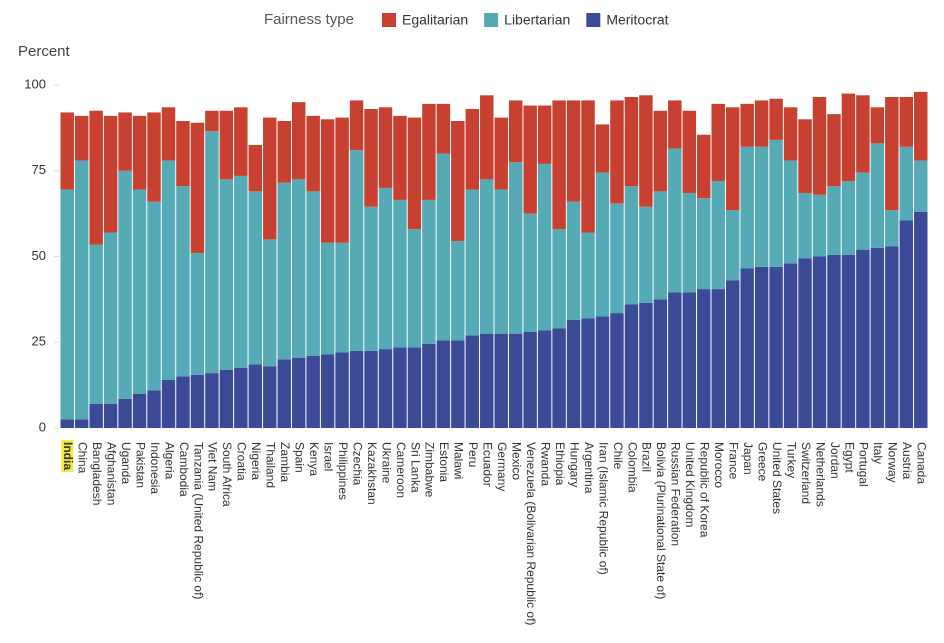 This screenshot has width=944, height=643. I want to click on x-tick-label: Ethiopia, so click(560, 464).